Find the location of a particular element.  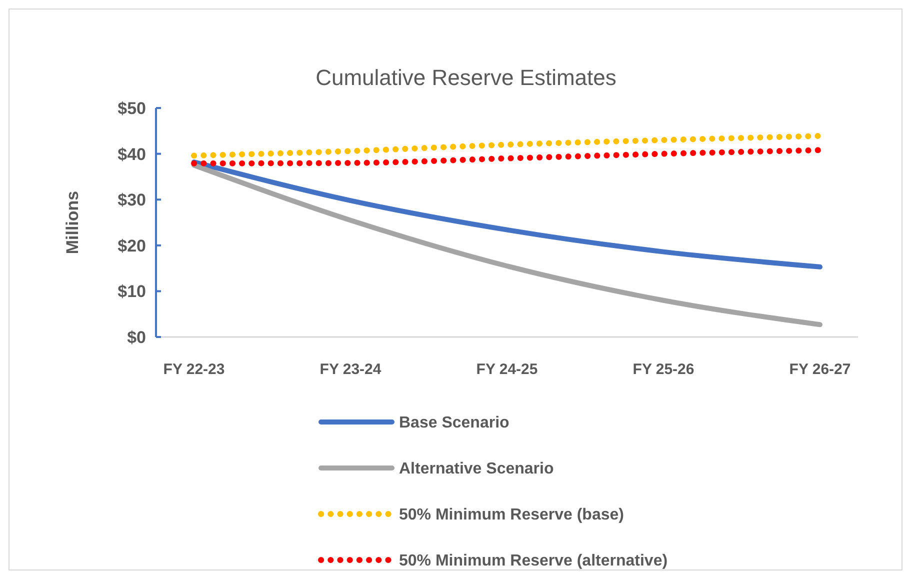

x-tick-label: FY 26-27 is located at coordinates (820, 369).